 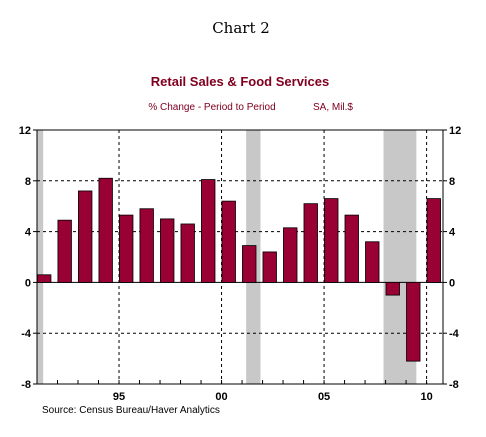 I want to click on y-tick-label-left: -4, so click(x=26, y=334).